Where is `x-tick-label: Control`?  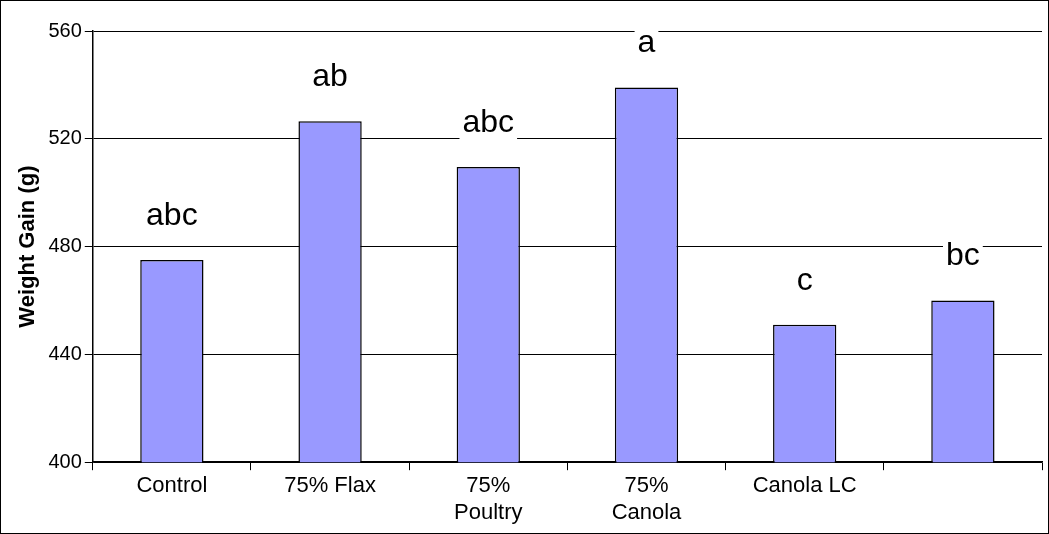 x-tick-label: Control is located at coordinates (172, 485).